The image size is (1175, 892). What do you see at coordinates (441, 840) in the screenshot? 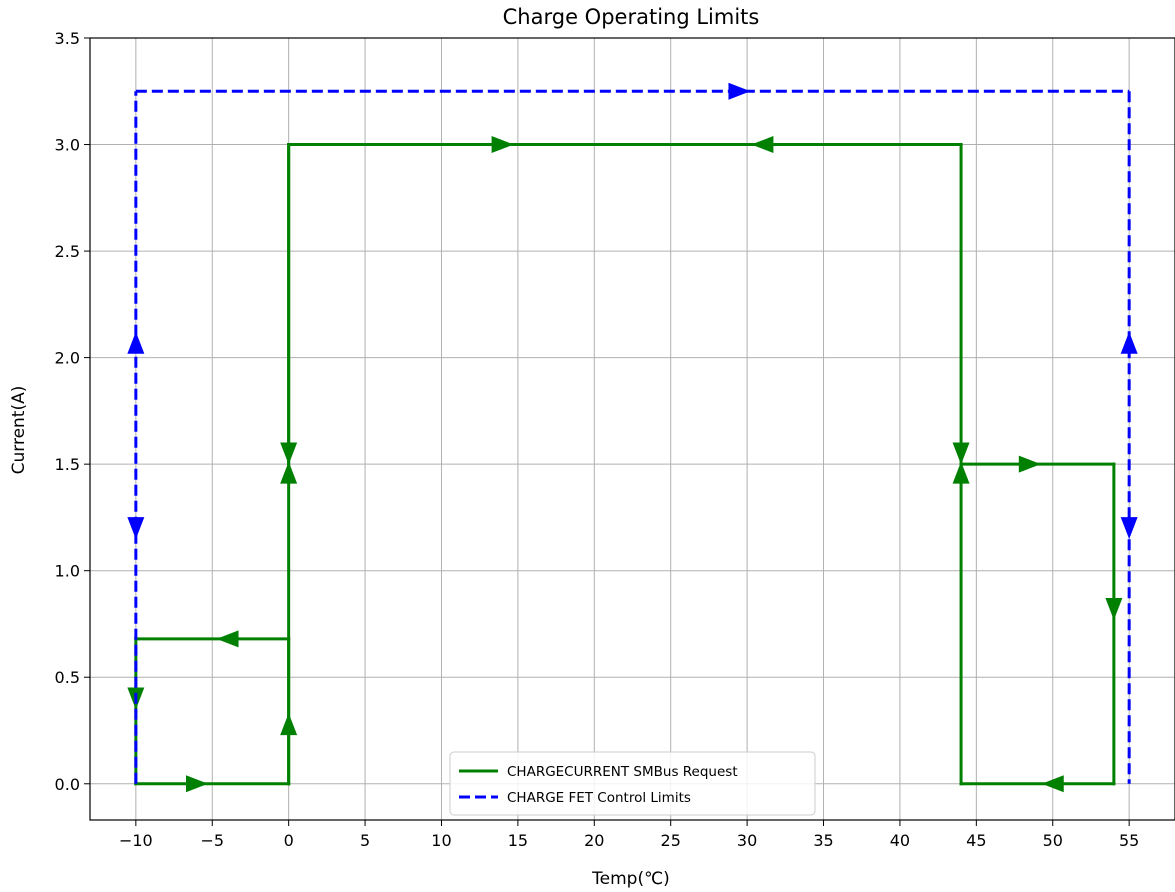
I see `x-tick-label: 10` at bounding box center [441, 840].